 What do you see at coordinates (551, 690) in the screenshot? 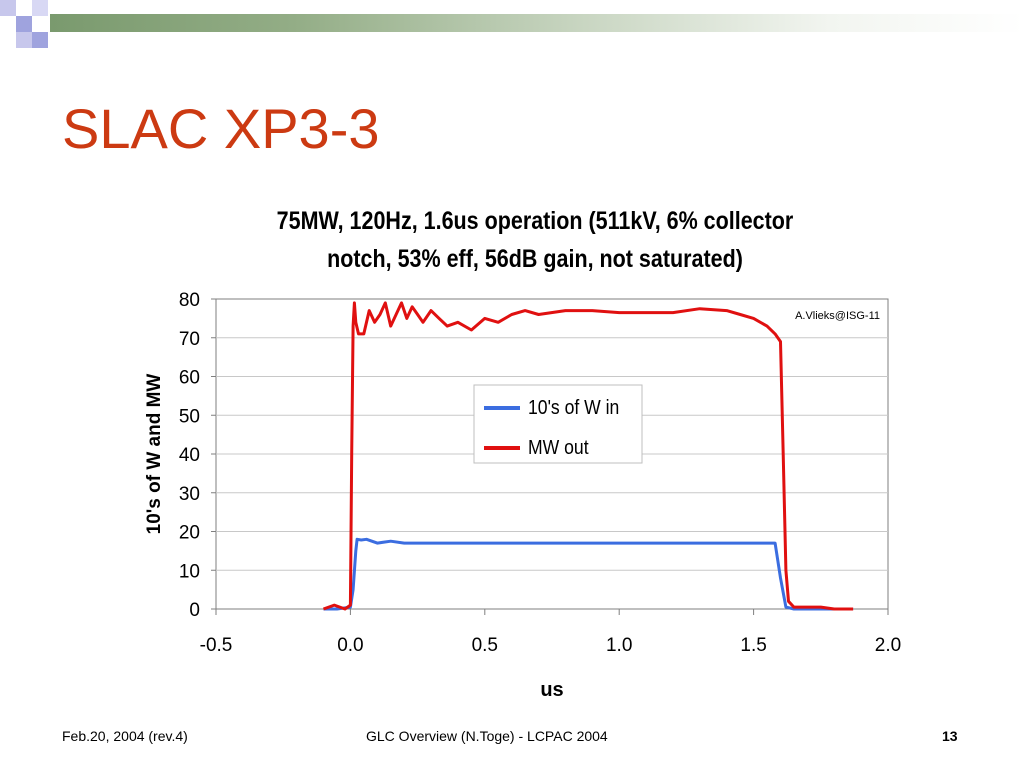
I see `x-axis-label: us` at bounding box center [551, 690].